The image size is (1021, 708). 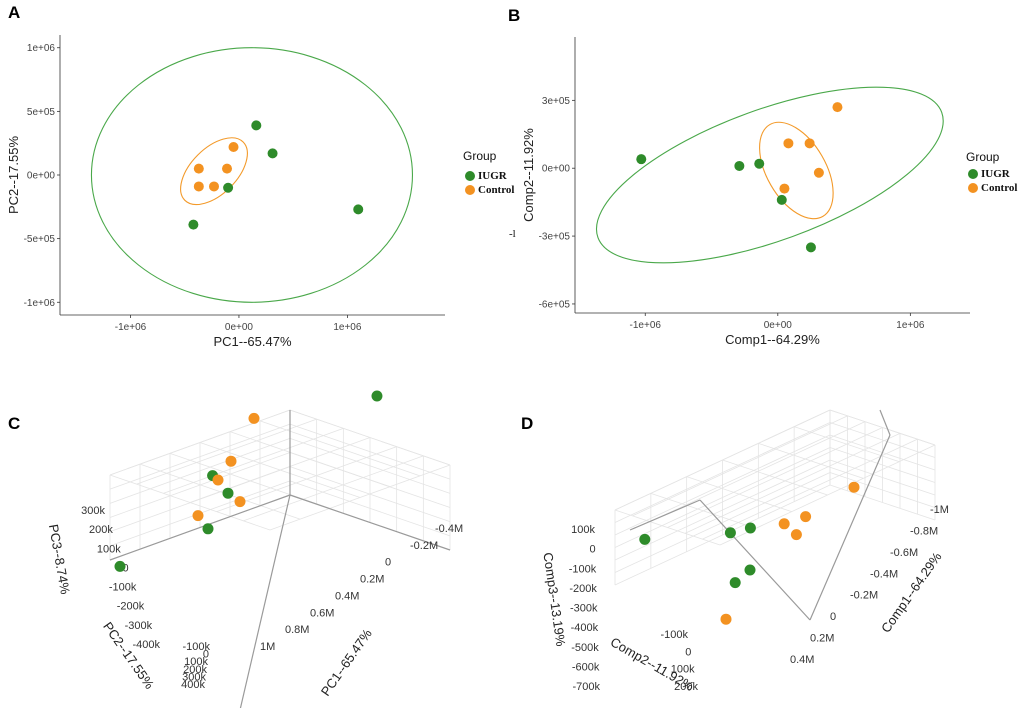 What do you see at coordinates (40, 303) in the screenshot?
I see `a-ytick-label: -1e+06` at bounding box center [40, 303].